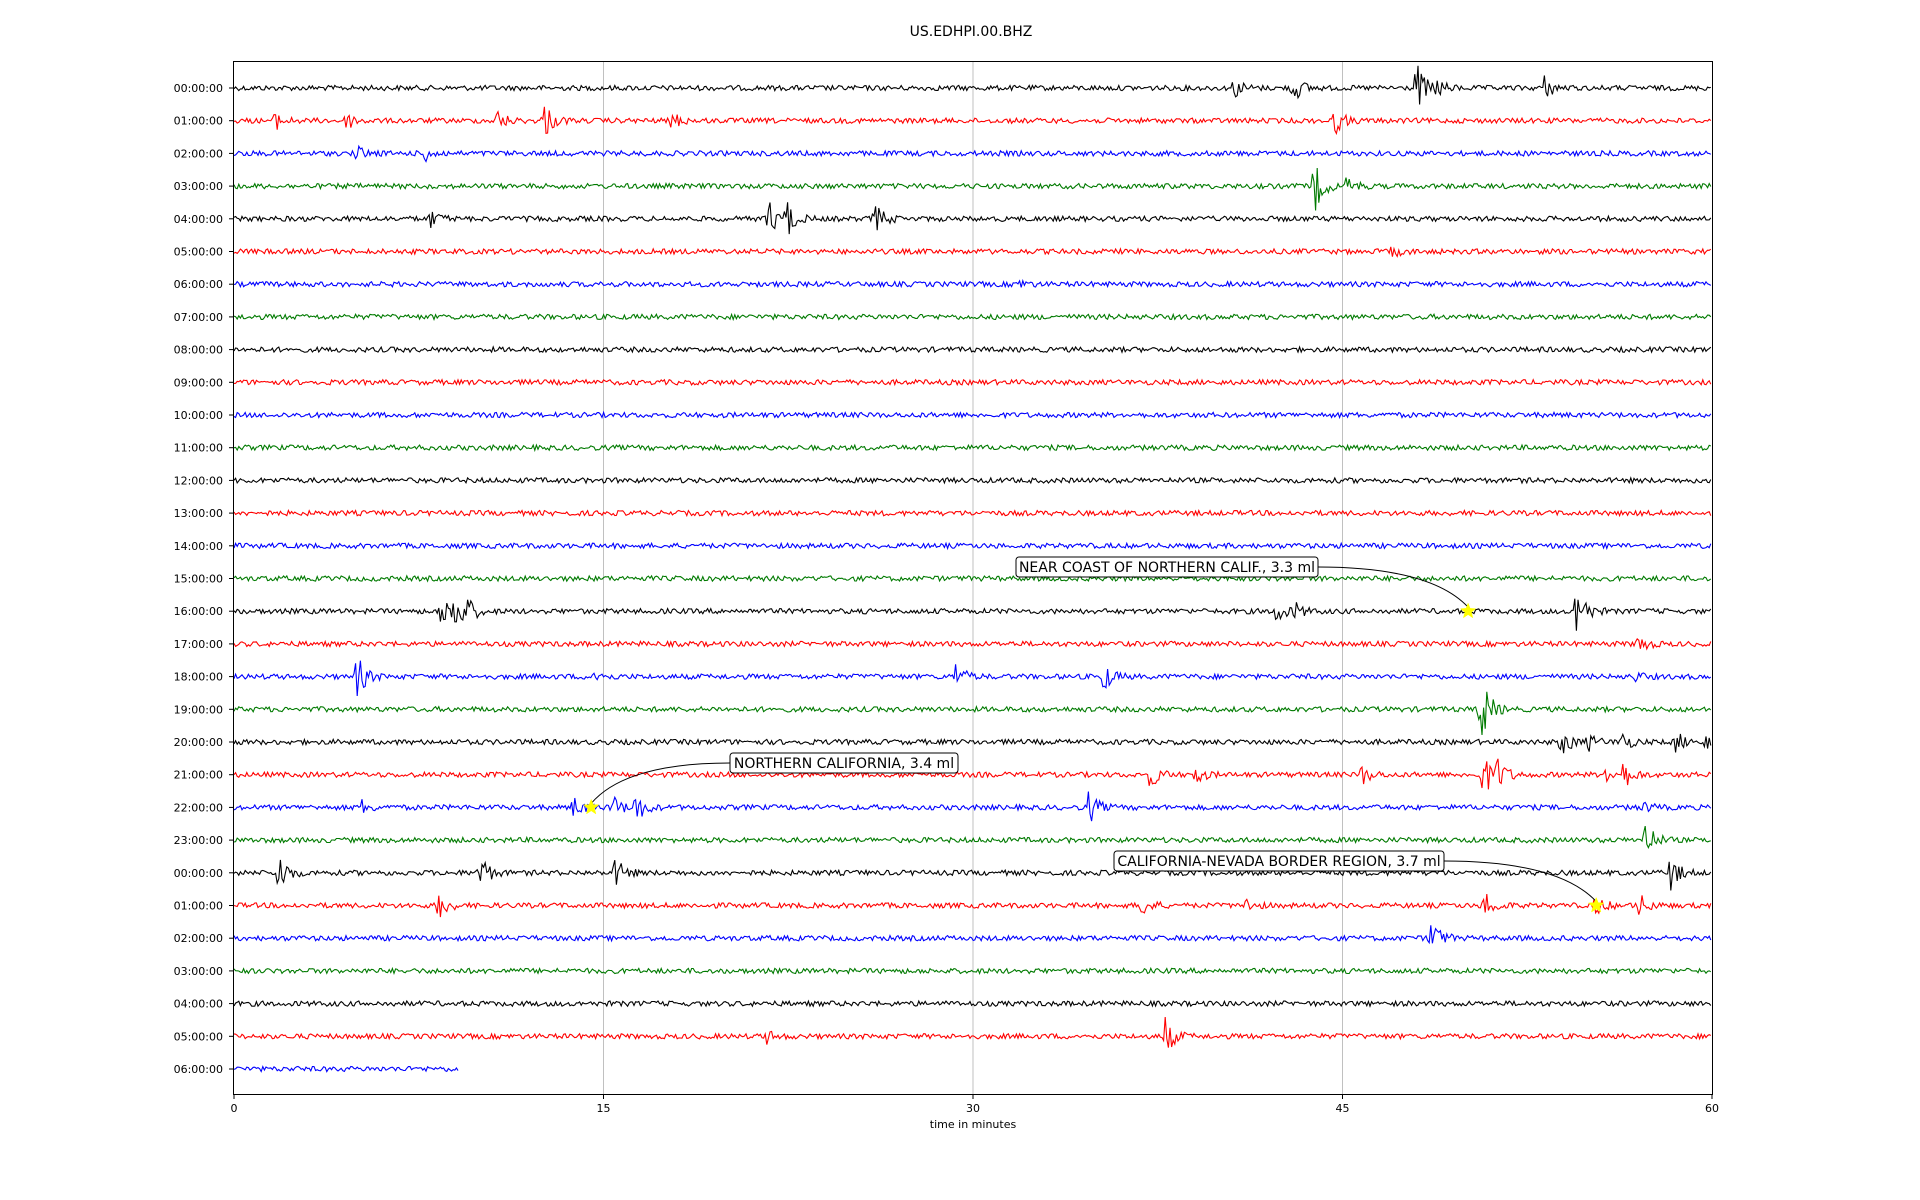 The image size is (1920, 1200). I want to click on chart-title: US.EDHPI.00.BHZ, so click(971, 32).